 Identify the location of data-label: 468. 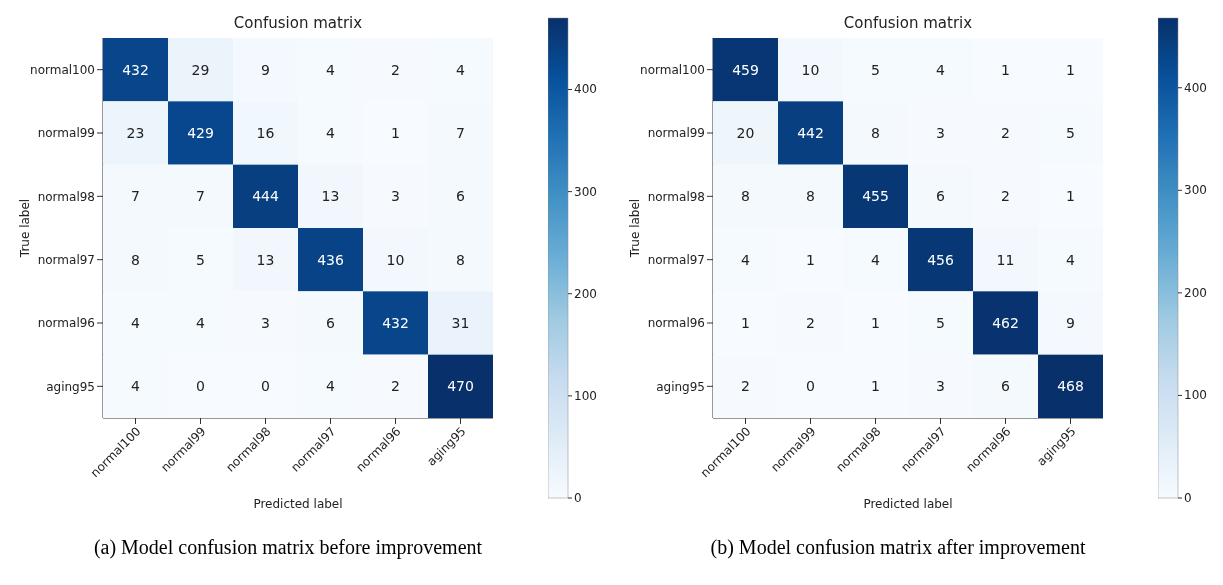
(1070, 386).